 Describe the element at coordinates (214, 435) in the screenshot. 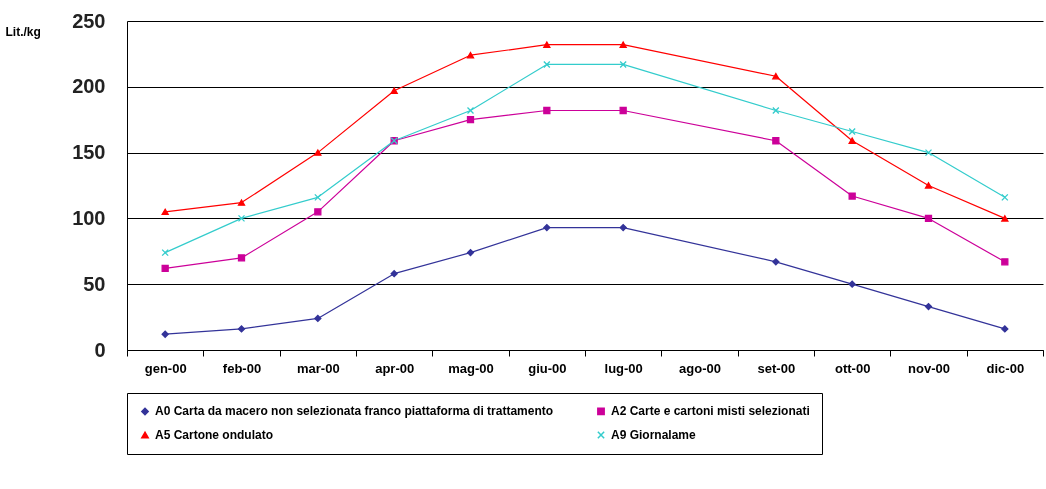

I see `legend-label: A5 Cartone ondulato` at that location.